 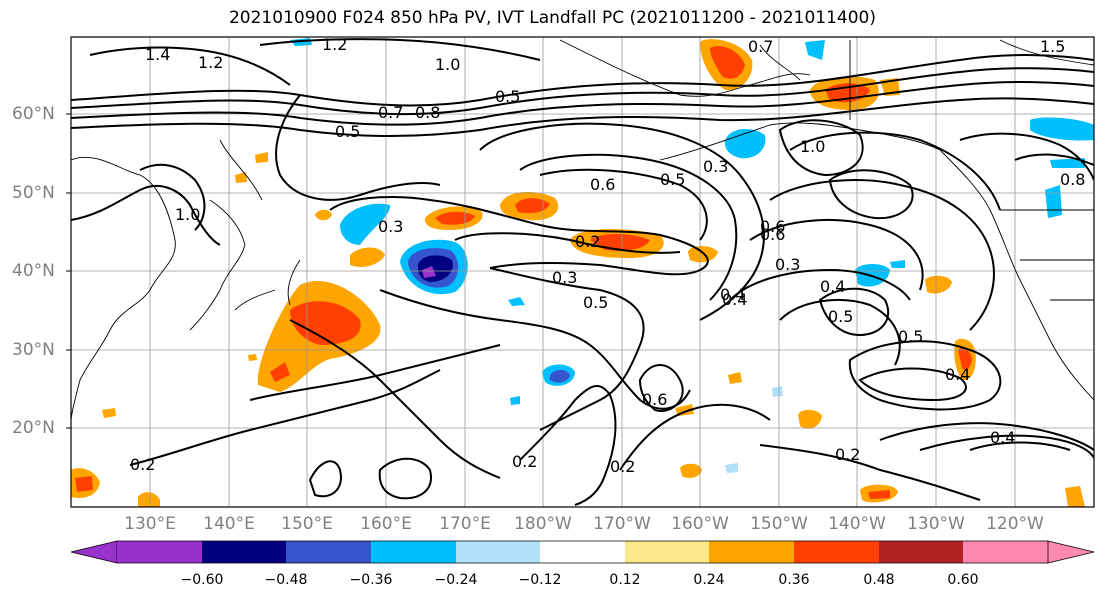 I want to click on contour-label: 1.5, so click(x=1052, y=46).